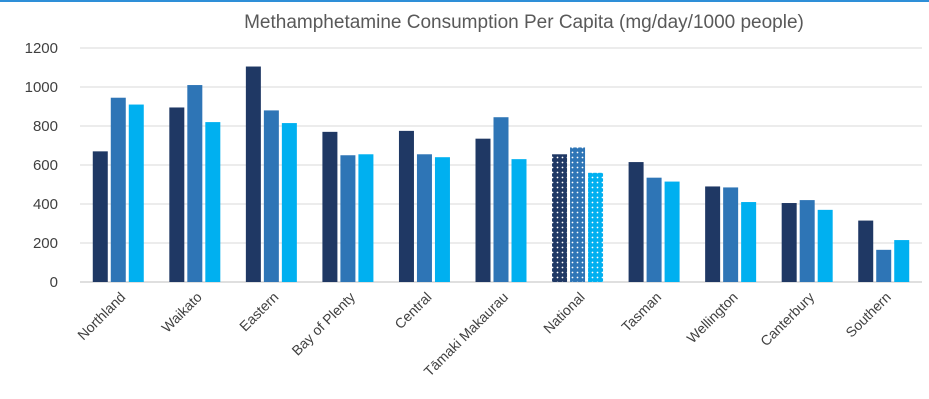 Image resolution: width=929 pixels, height=399 pixels. Describe the element at coordinates (45, 204) in the screenshot. I see `y-tick-label: 400` at that location.